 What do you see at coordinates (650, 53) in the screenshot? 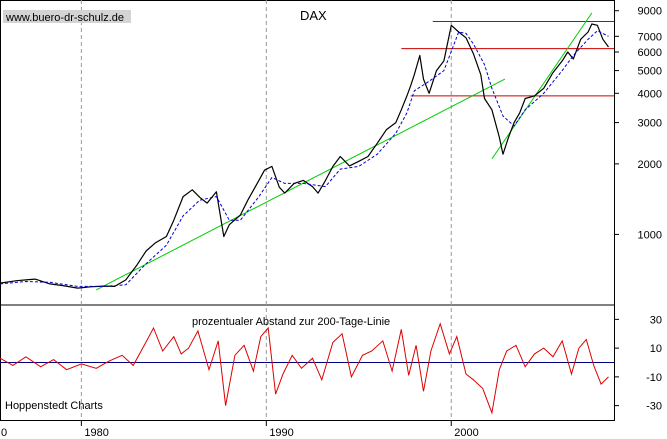
I see `y-tick-label-6000: 6000` at bounding box center [650, 53].